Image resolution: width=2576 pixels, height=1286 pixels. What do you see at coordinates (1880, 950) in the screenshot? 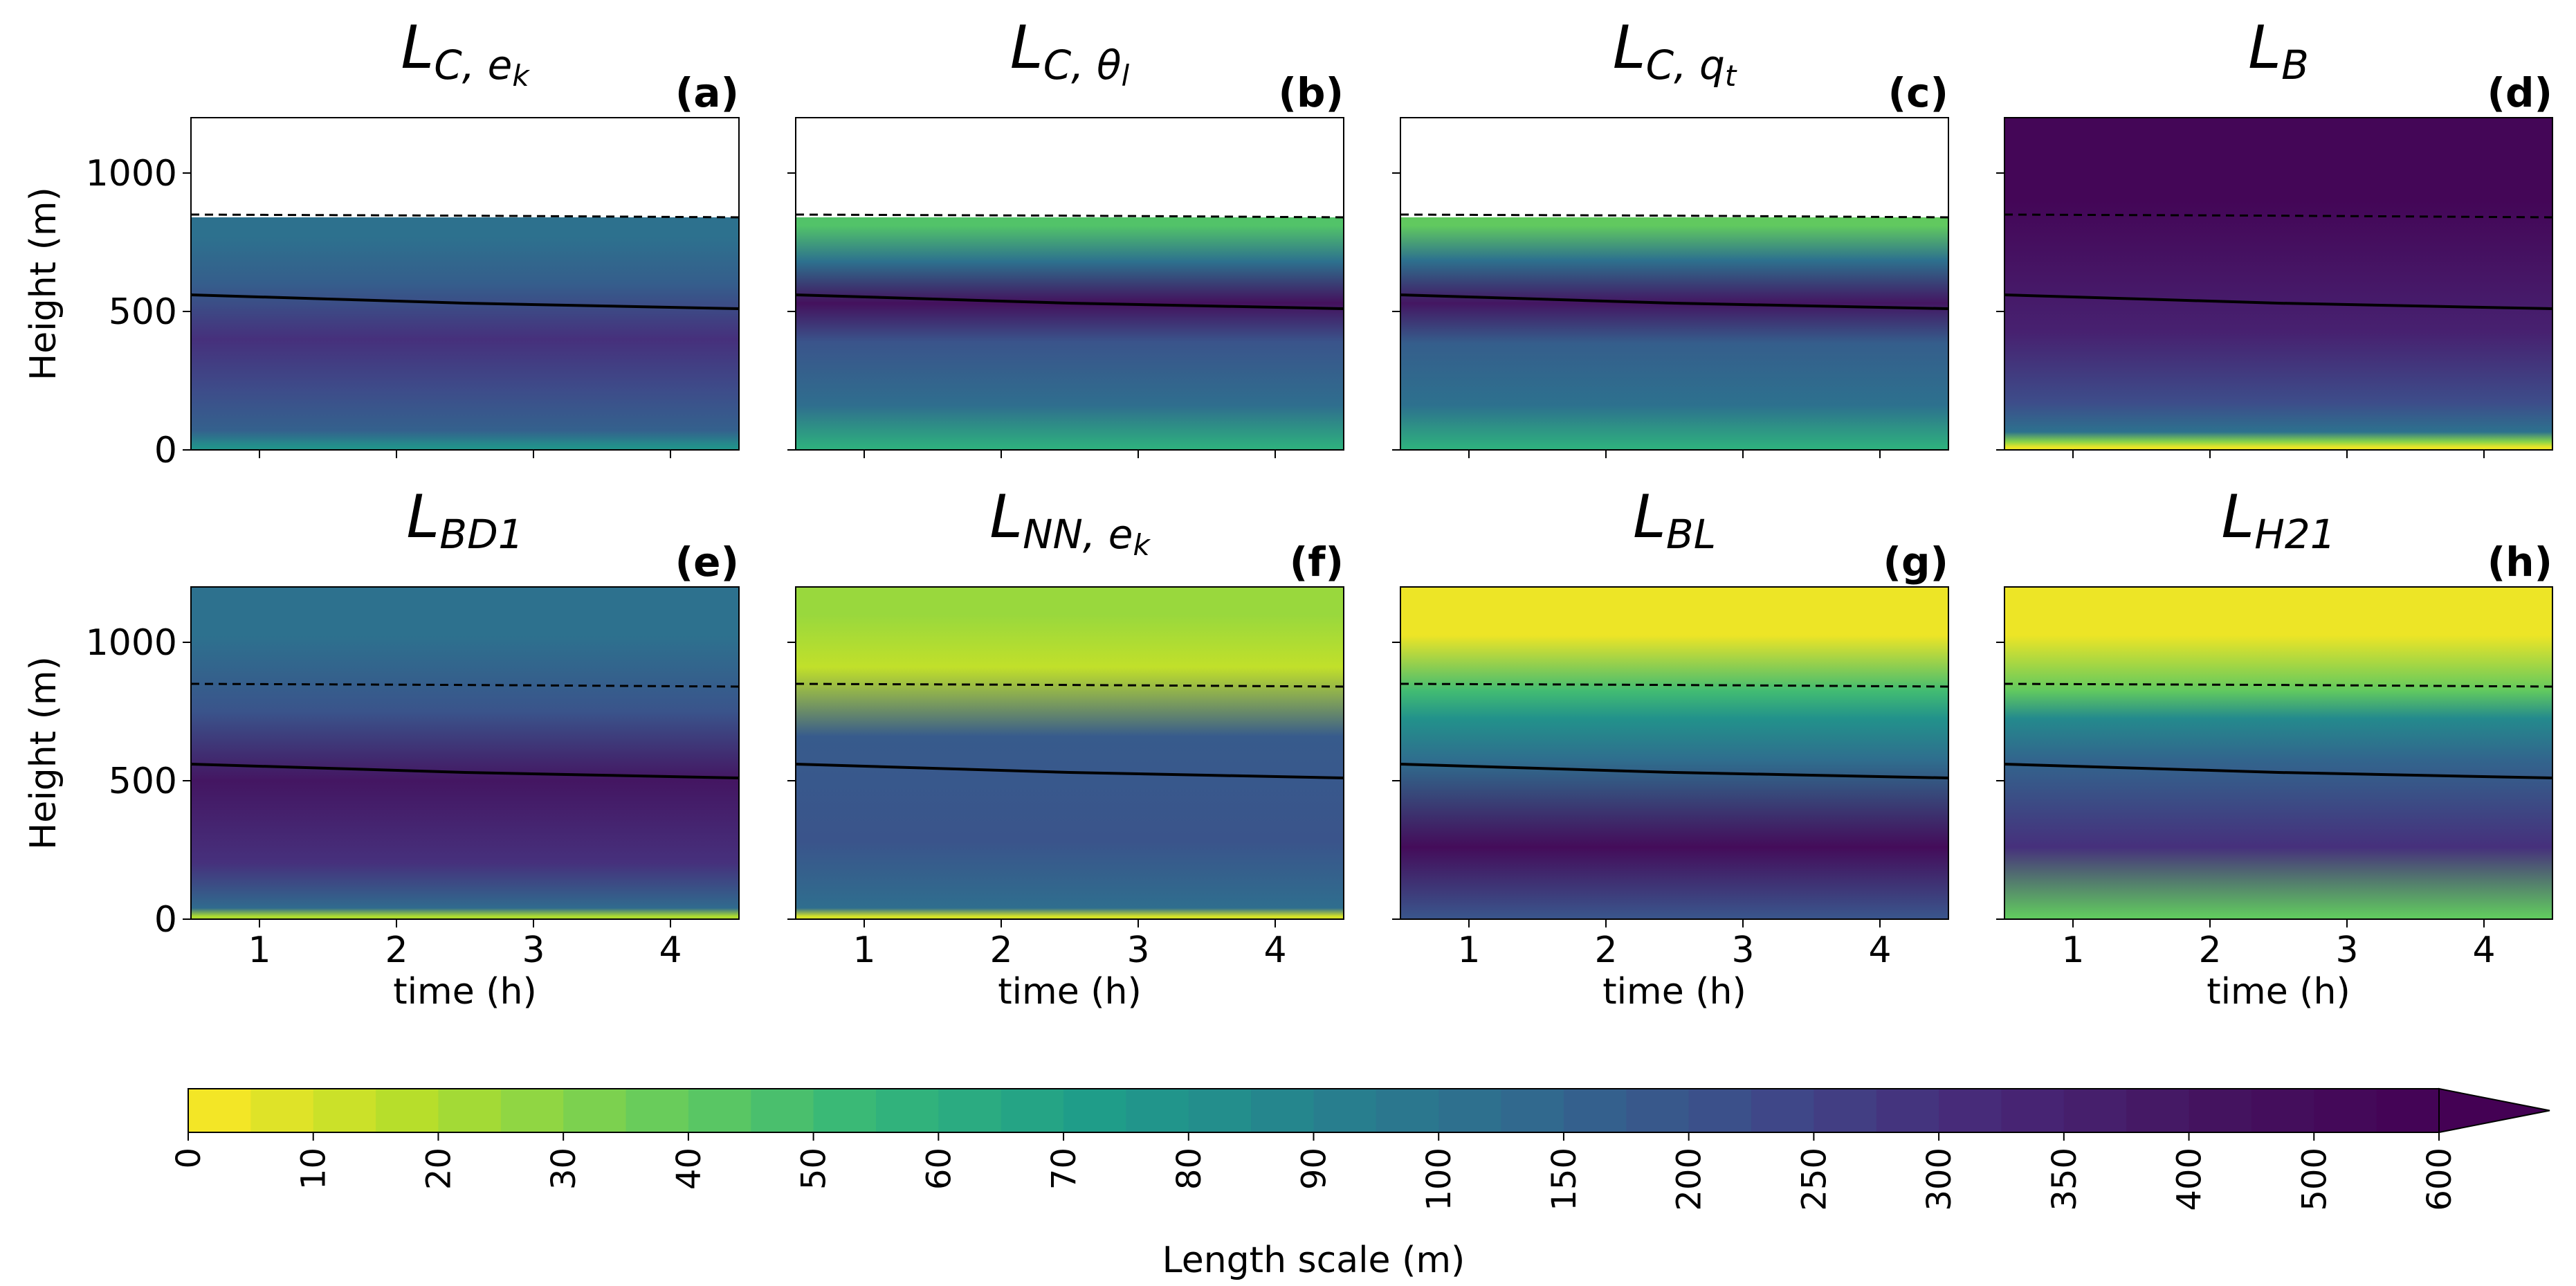
I see `x-tick-label-g-3: 4` at bounding box center [1880, 950].